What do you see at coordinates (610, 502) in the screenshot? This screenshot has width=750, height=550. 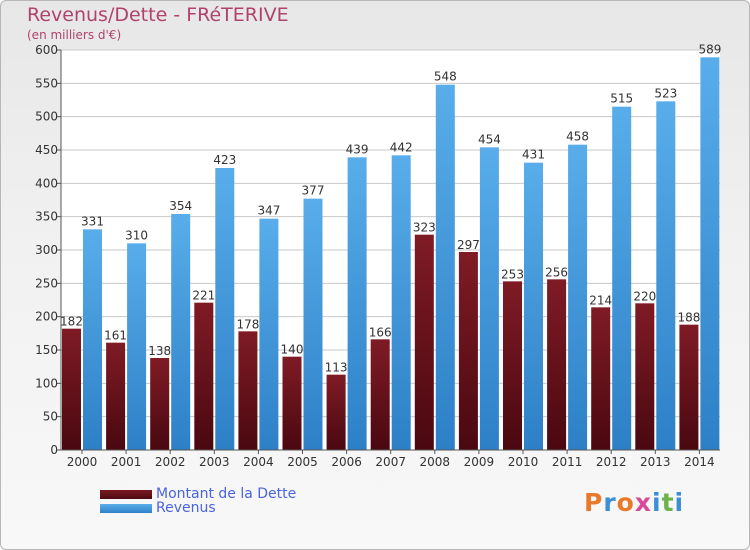 I see `logo-letter: r` at bounding box center [610, 502].